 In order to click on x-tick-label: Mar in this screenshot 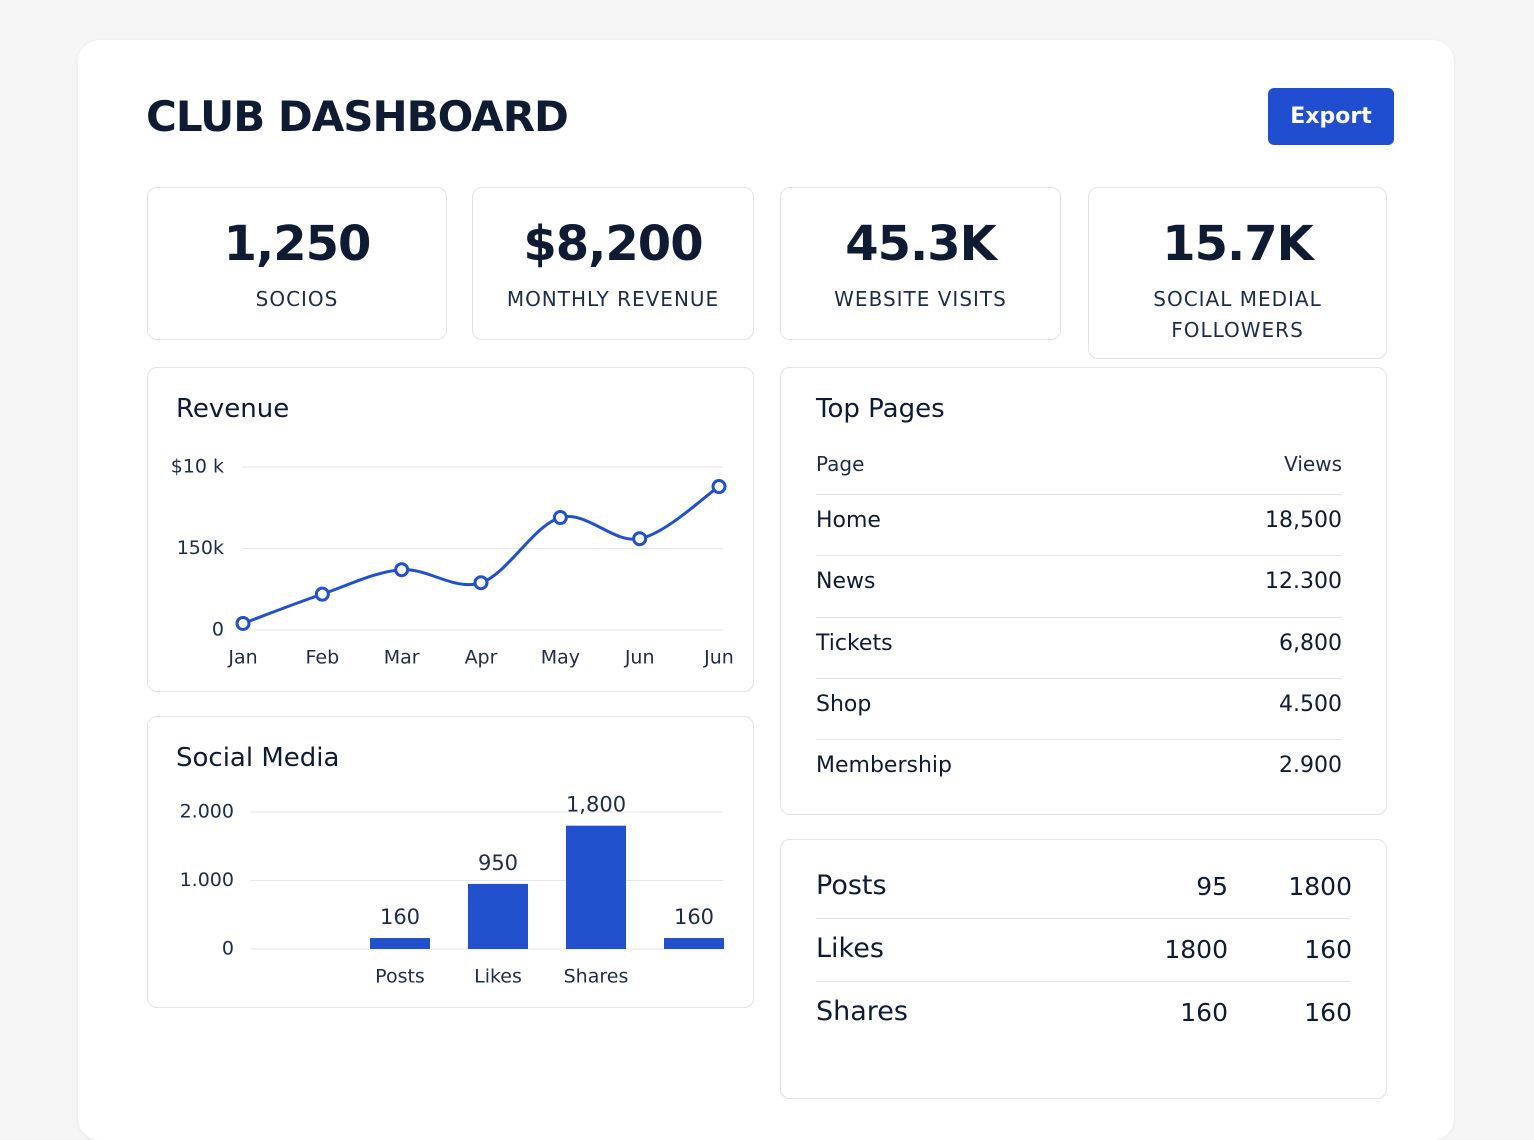, I will do `click(402, 658)`.